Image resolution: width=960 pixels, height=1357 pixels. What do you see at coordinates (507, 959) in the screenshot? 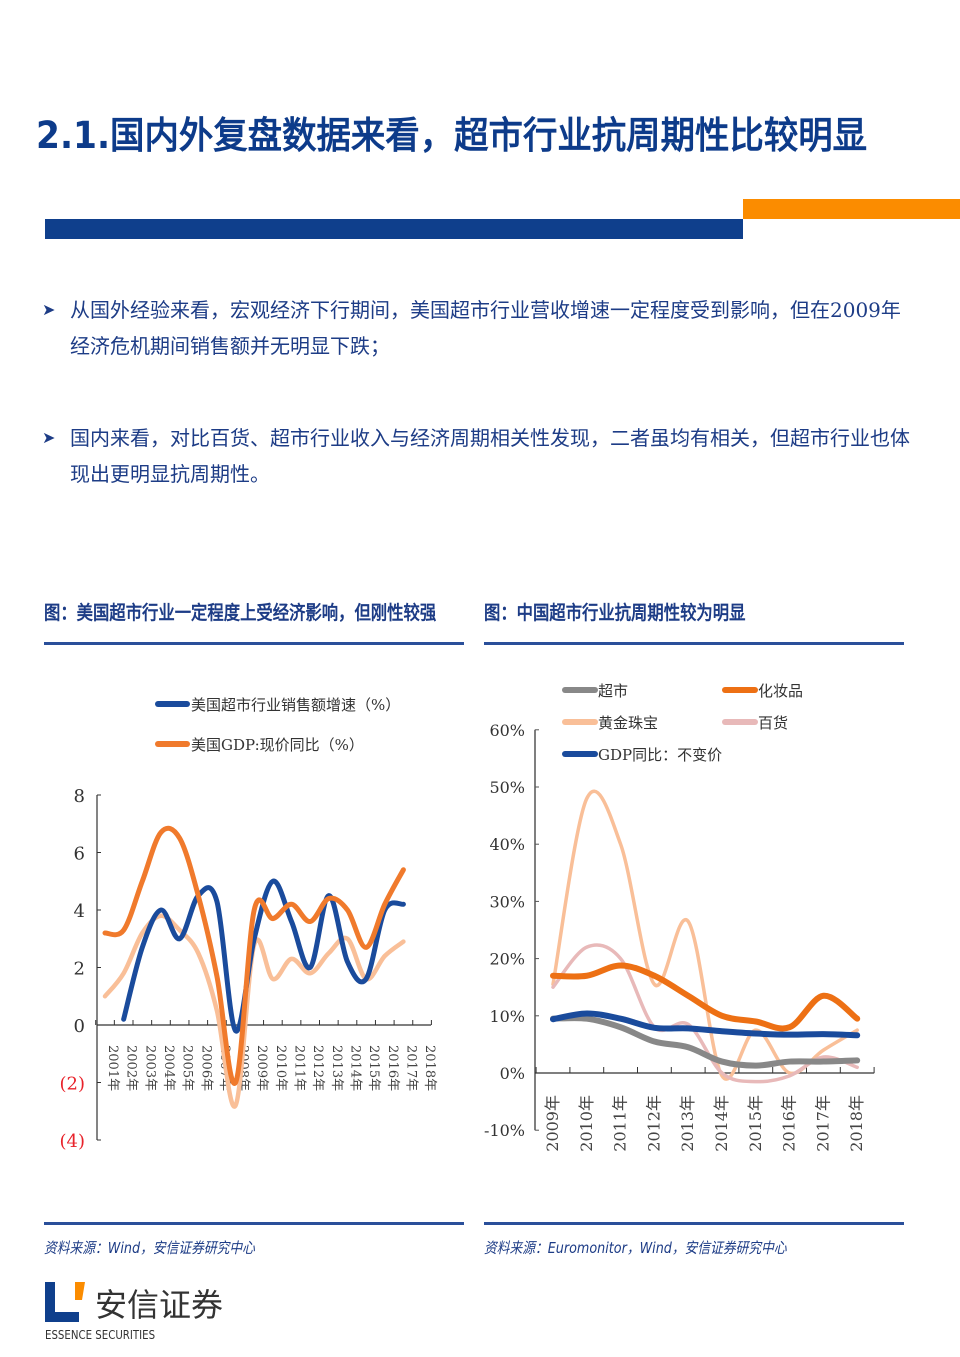
I see `y-tick-label: 20%` at bounding box center [507, 959].